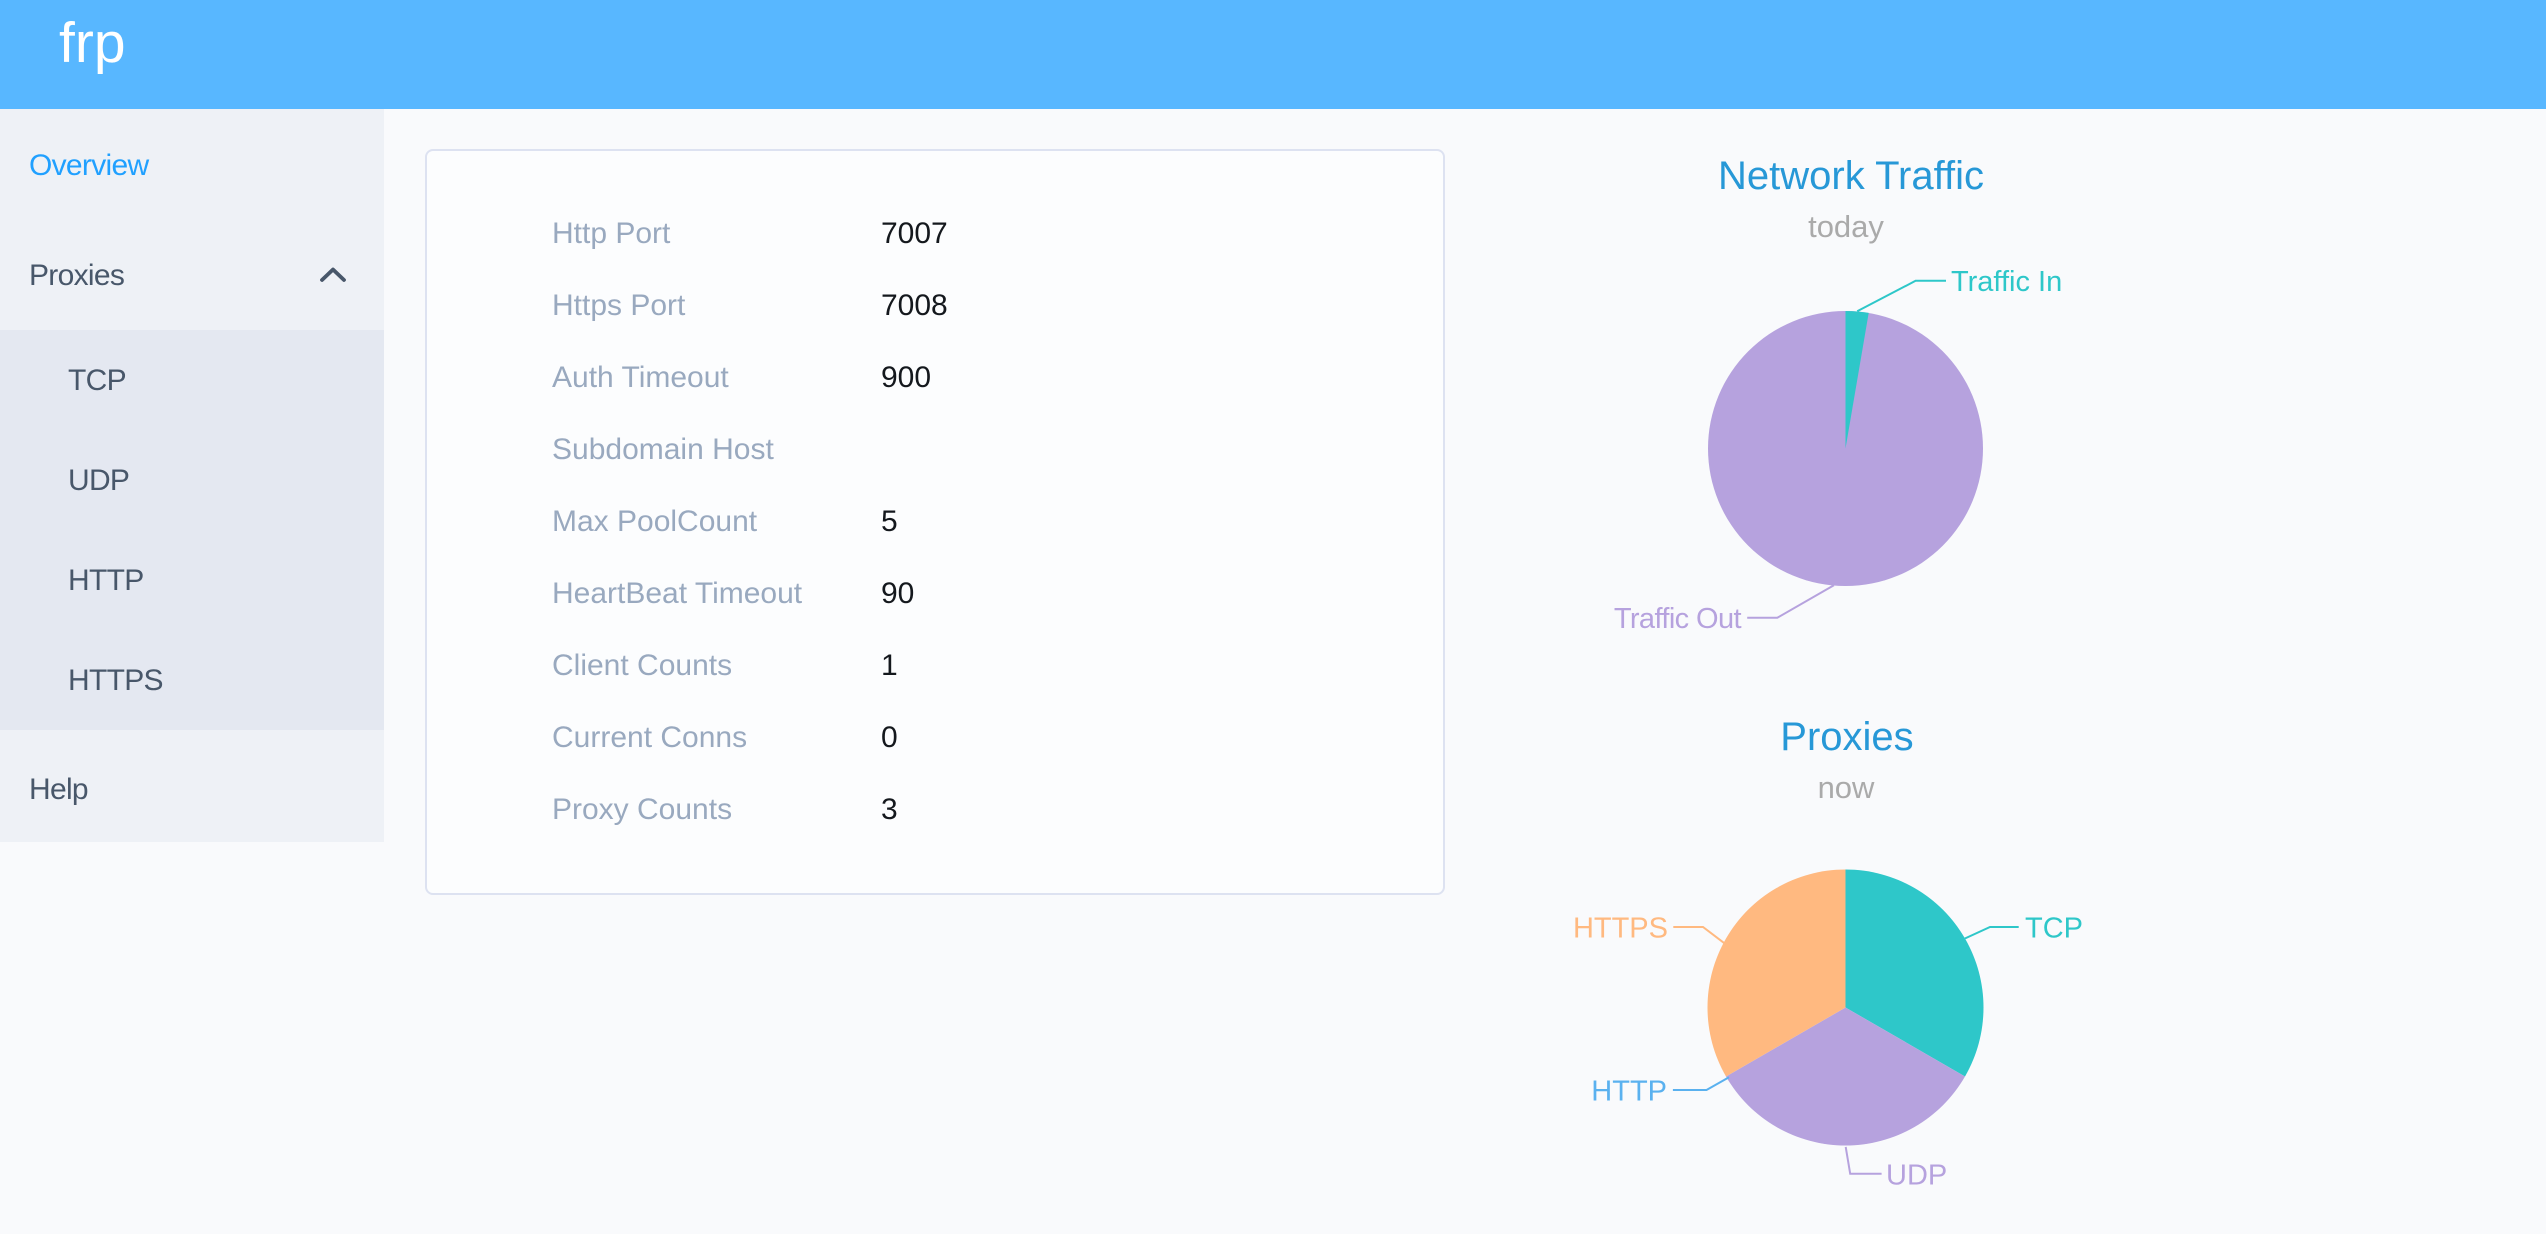 The image size is (2546, 1234). I want to click on svg-text: Network Traffic, so click(1851, 176).